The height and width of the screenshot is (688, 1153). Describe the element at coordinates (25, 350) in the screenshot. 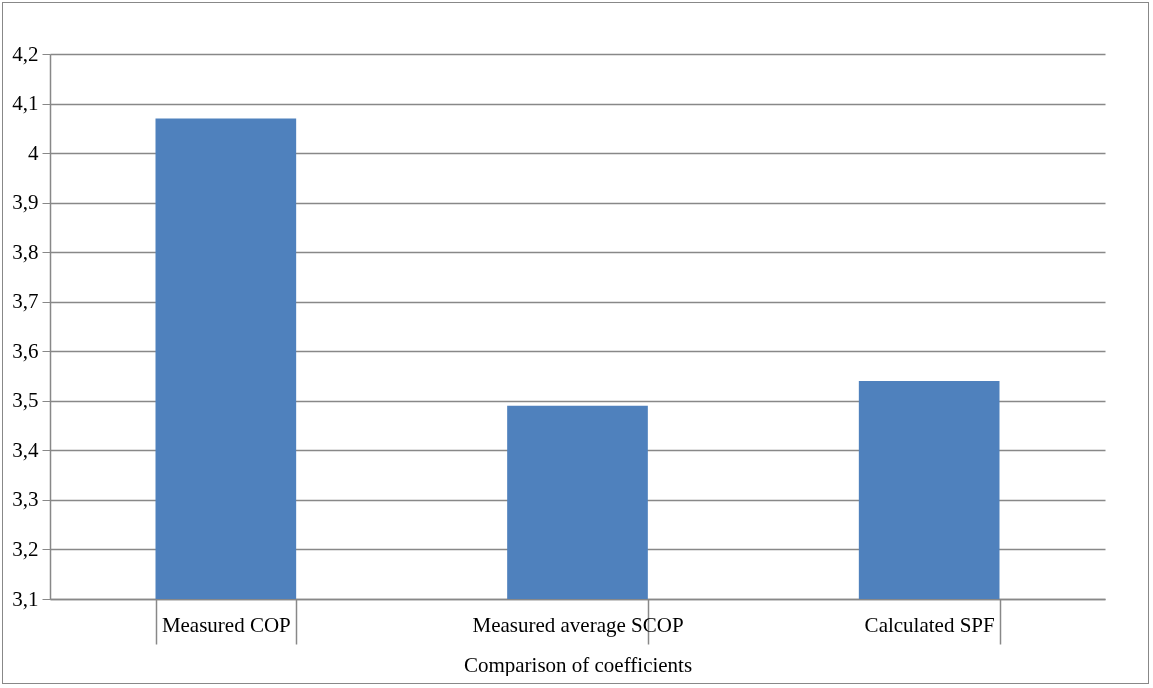

I see `y-tick-label: 3,6` at that location.